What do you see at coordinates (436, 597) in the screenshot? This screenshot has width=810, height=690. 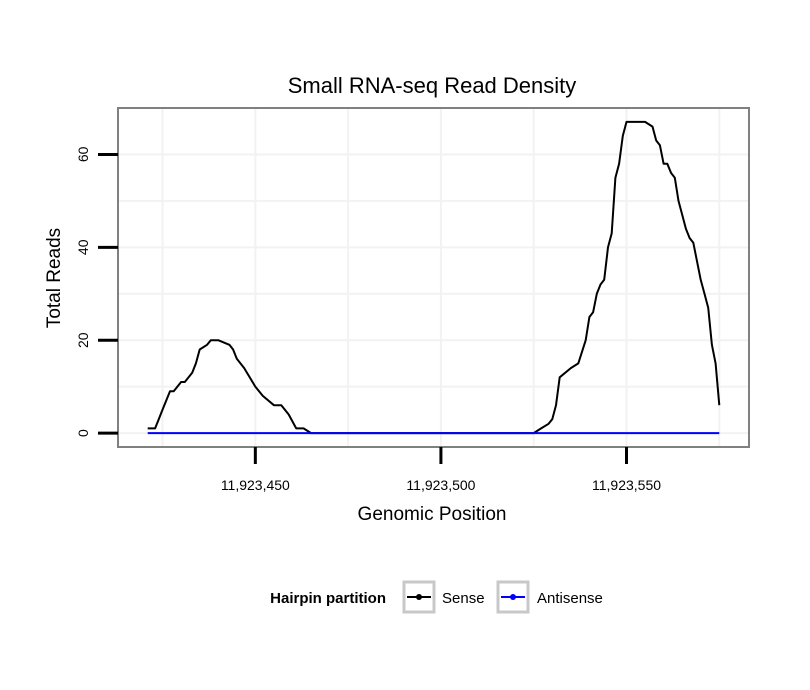 I see `legend: Hairpin partition Sense Antisense` at bounding box center [436, 597].